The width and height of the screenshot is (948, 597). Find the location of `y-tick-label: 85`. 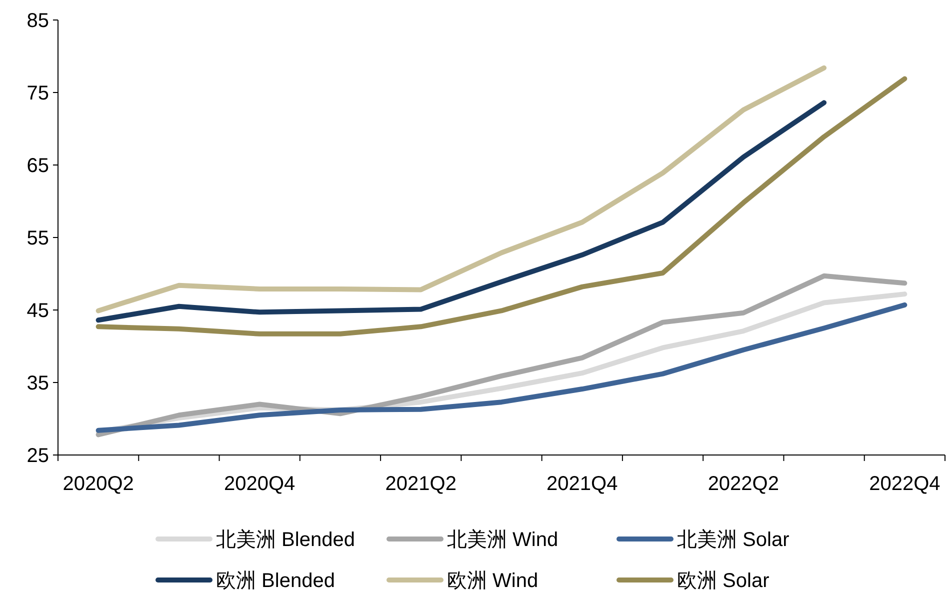

y-tick-label: 85 is located at coordinates (37, 21).